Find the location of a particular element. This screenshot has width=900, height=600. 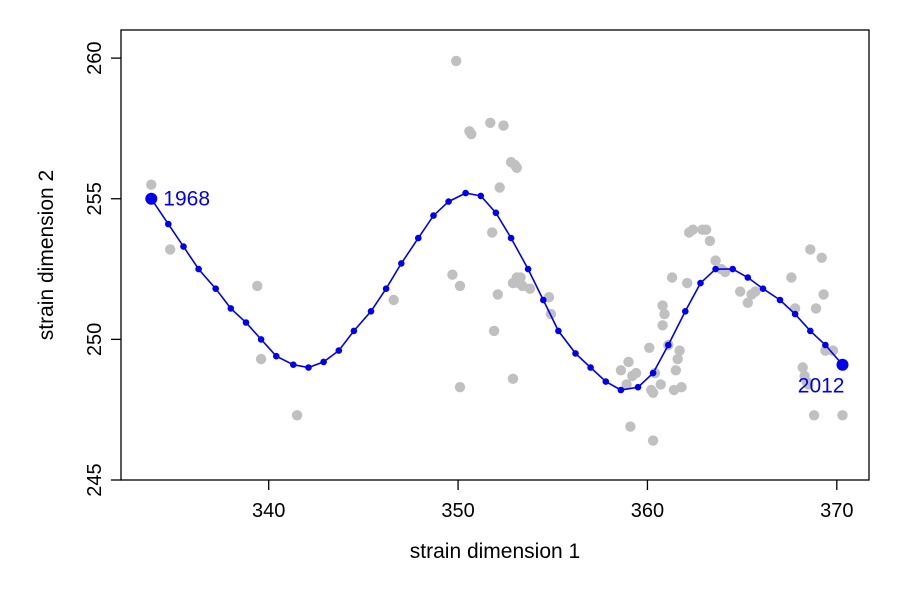

x-tick-label: 340 is located at coordinates (268, 511).